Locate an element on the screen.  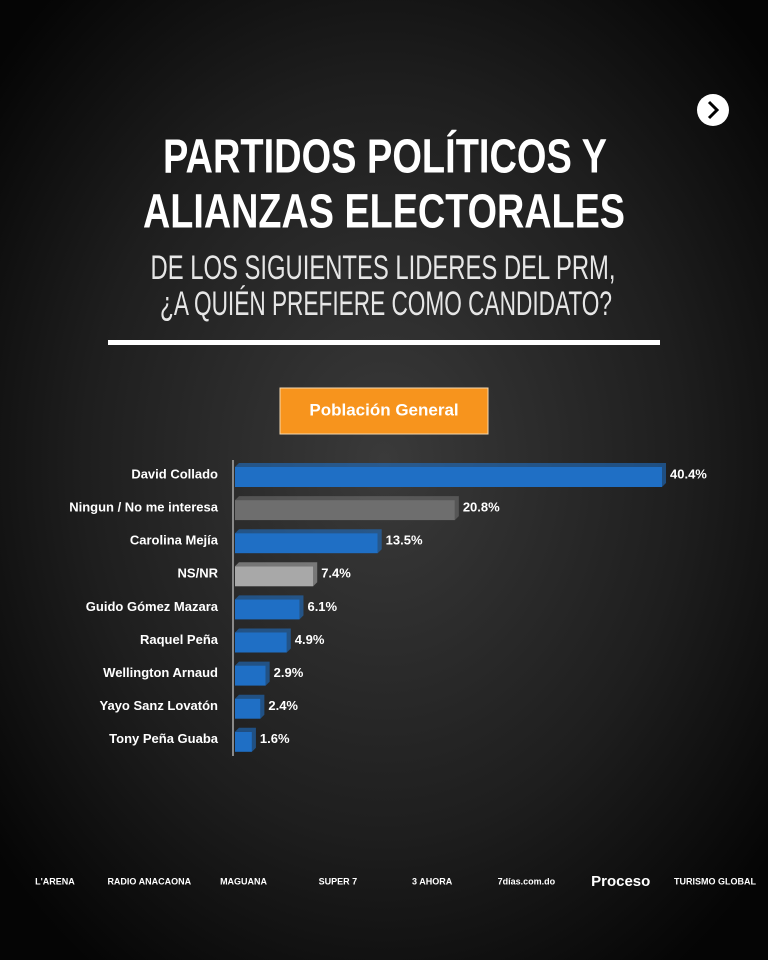
category-label: Guido Gómez Mazara is located at coordinates (152, 606).